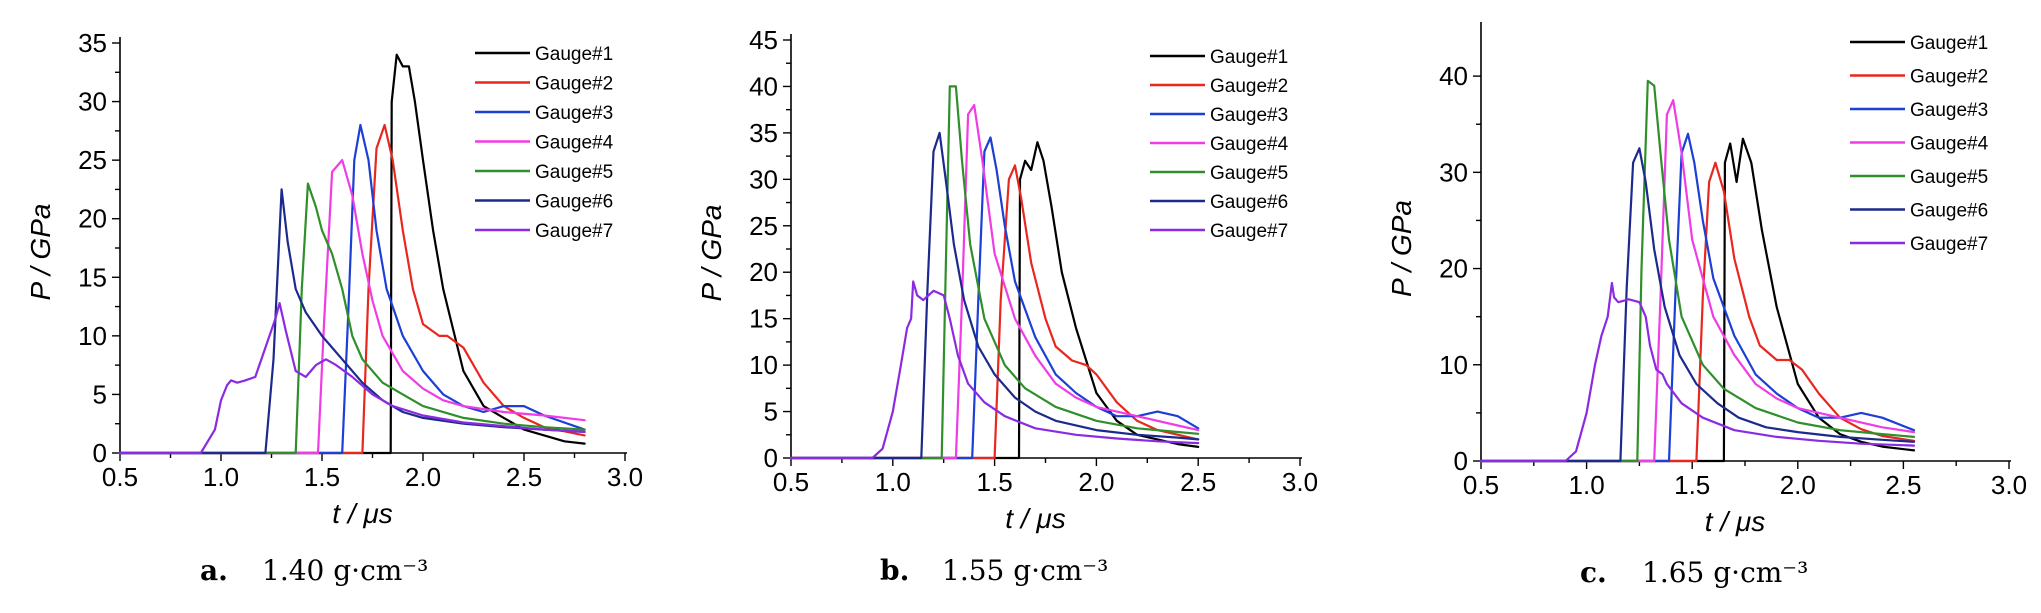 Image resolution: width=2041 pixels, height=613 pixels. Describe the element at coordinates (1725, 572) in the screenshot. I see `panel-caption: 1.65 g·cm⁻³` at that location.